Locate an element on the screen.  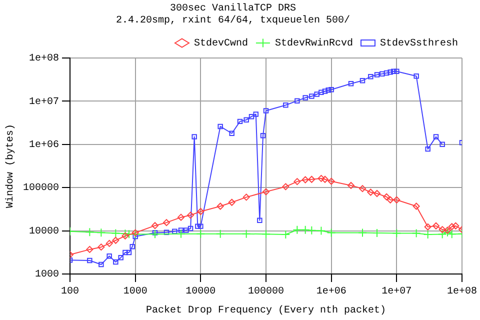
chart-title: 300sec VanillaTCP DRS is located at coordinates (233, 8).